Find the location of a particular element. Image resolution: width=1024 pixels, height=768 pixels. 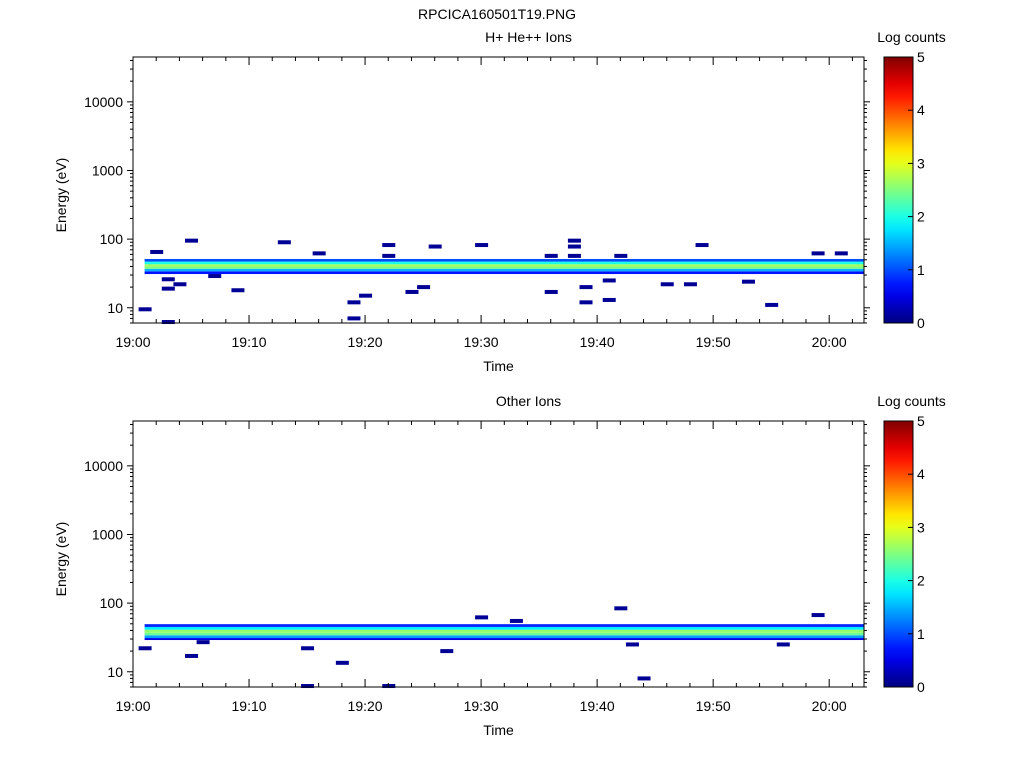

panel-title: Other Ions is located at coordinates (528, 401).